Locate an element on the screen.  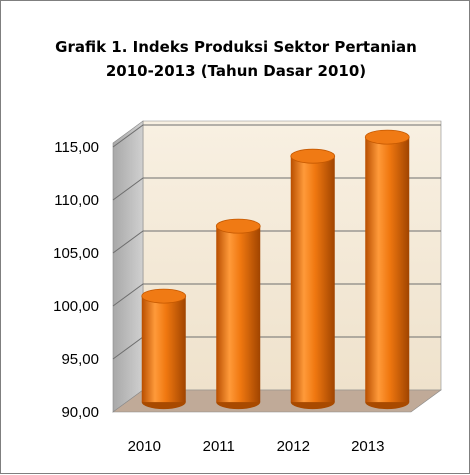
chart-title-line-2: 2010-2013 (Tahun Dasar 2010) is located at coordinates (236, 71).